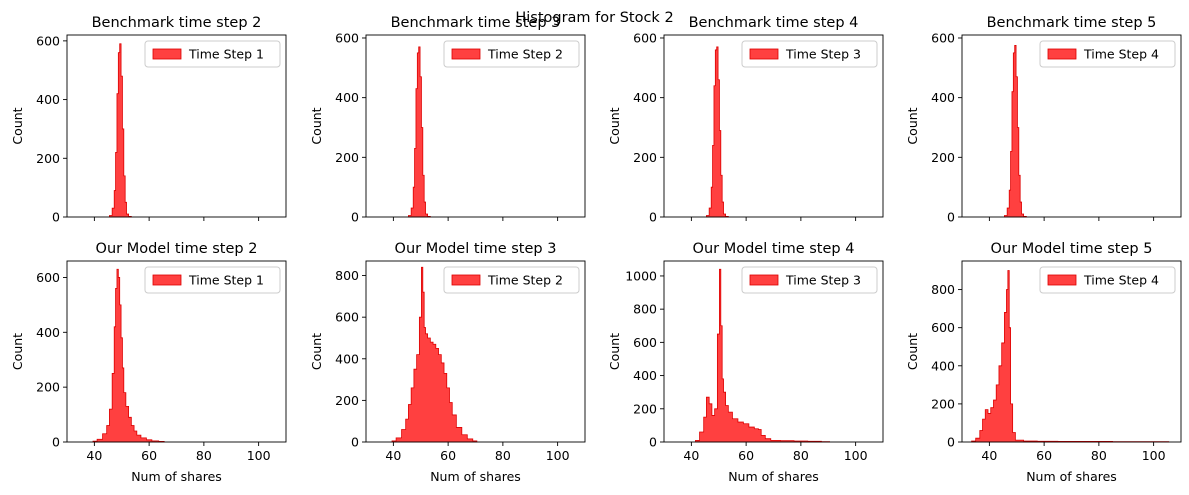 The image size is (1189, 495). What do you see at coordinates (177, 23) in the screenshot?
I see `panel-title: Benchmark time step 2` at bounding box center [177, 23].